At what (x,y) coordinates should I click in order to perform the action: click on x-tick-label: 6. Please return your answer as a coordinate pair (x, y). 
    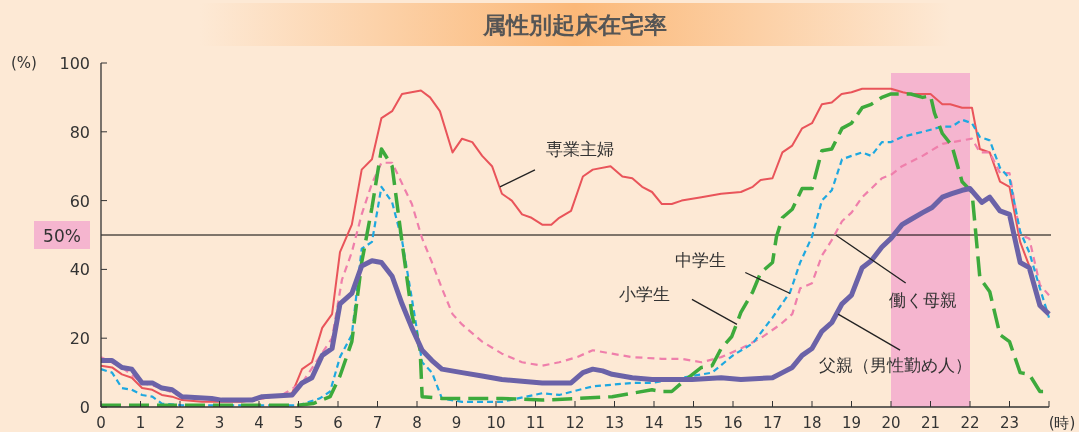
    Looking at the image, I should click on (338, 423).